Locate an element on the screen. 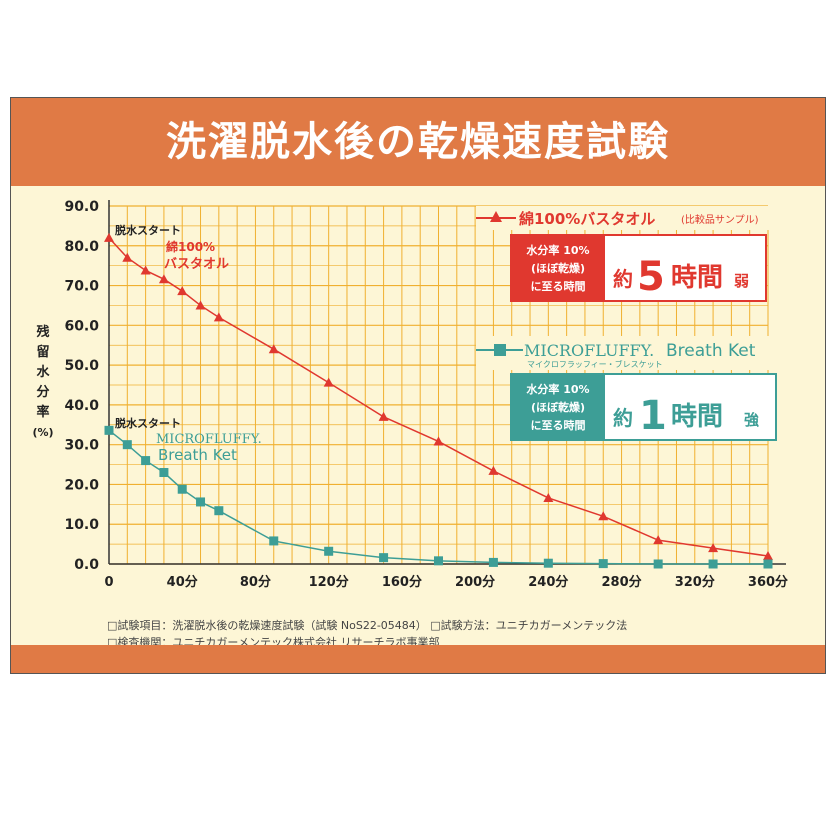  x-tick-label: 320分 is located at coordinates (695, 582).